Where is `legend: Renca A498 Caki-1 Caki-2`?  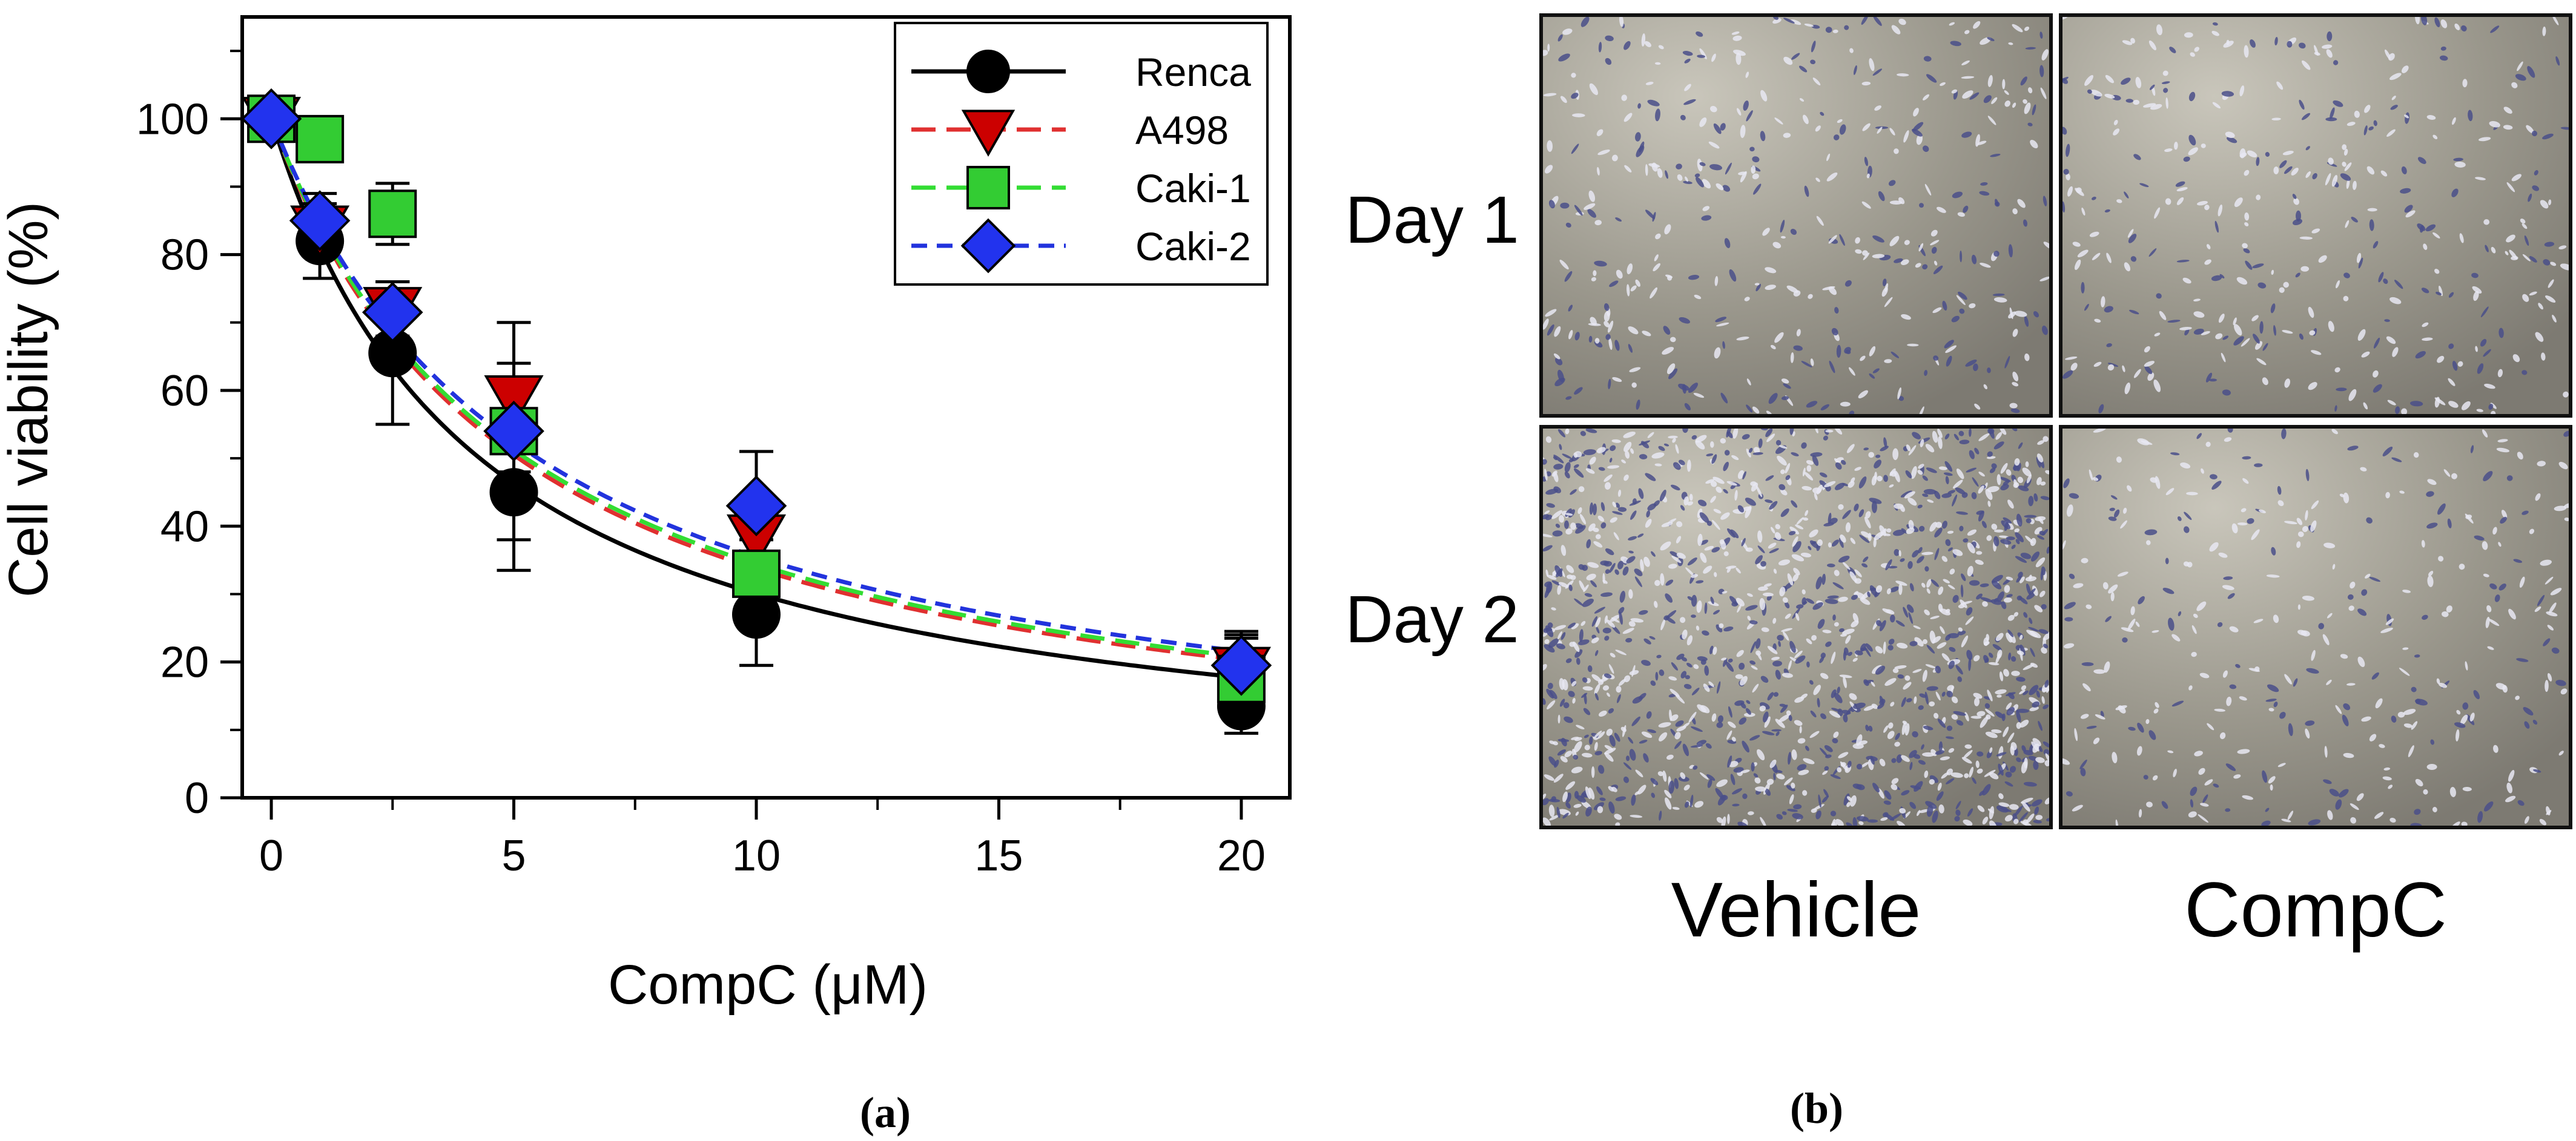 legend: Renca A498 Caki-1 Caki-2 is located at coordinates (1081, 154).